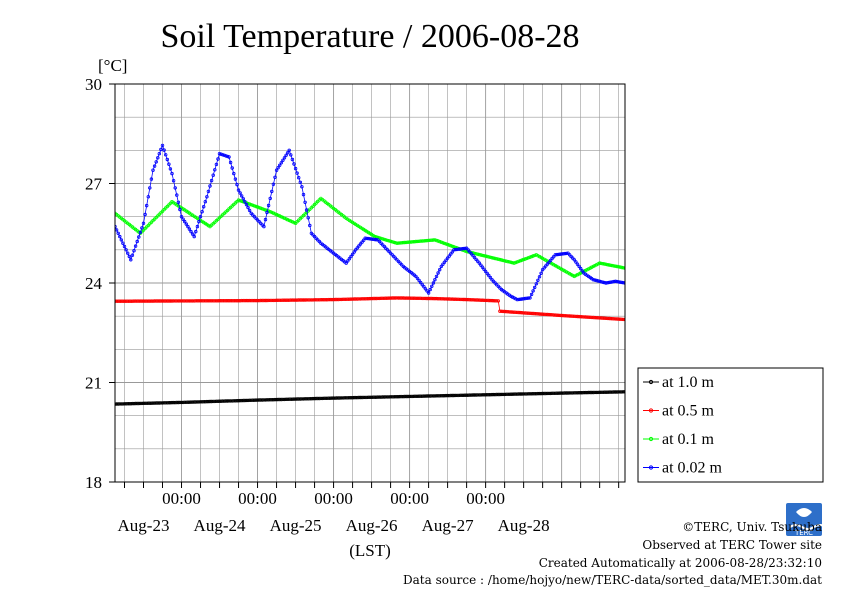 This screenshot has width=842, height=595. I want to click on wave-icon, so click(808, 527).